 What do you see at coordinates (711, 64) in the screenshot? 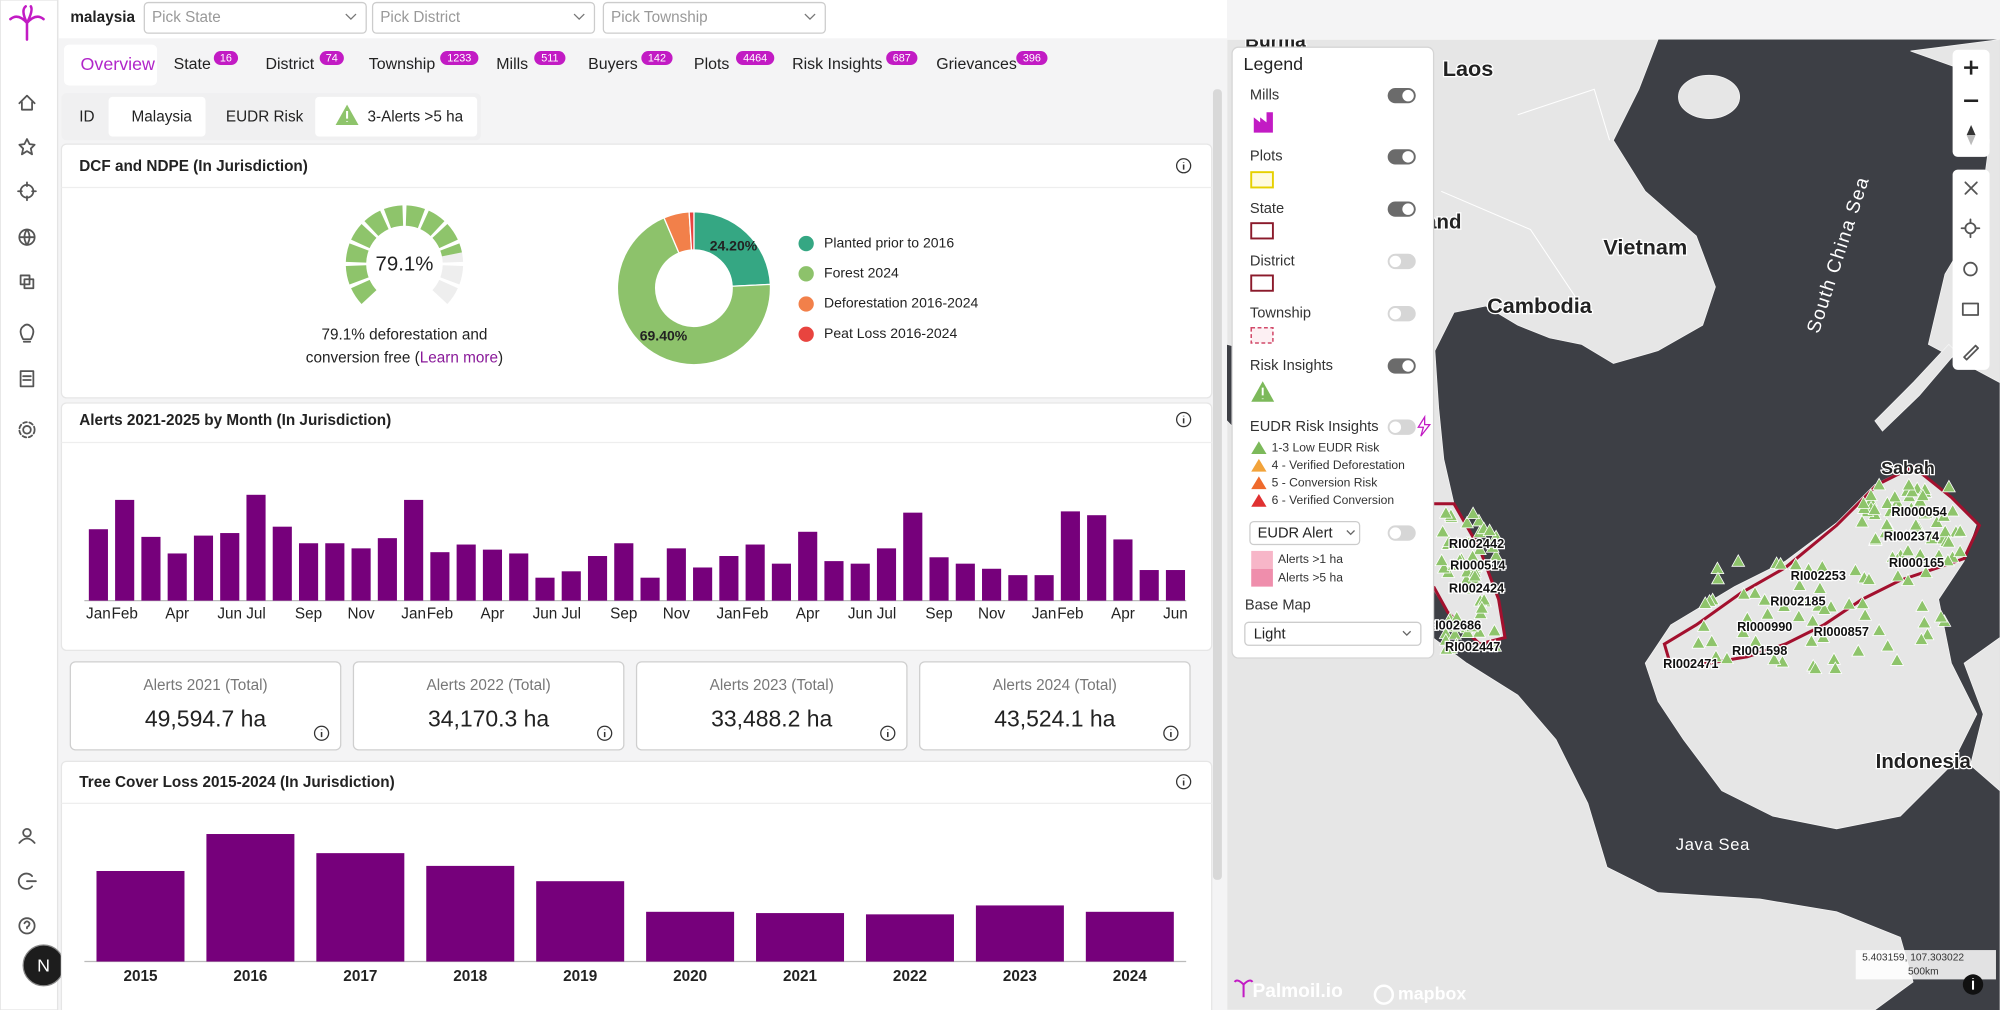
I see `tab-label: Plots` at bounding box center [711, 64].